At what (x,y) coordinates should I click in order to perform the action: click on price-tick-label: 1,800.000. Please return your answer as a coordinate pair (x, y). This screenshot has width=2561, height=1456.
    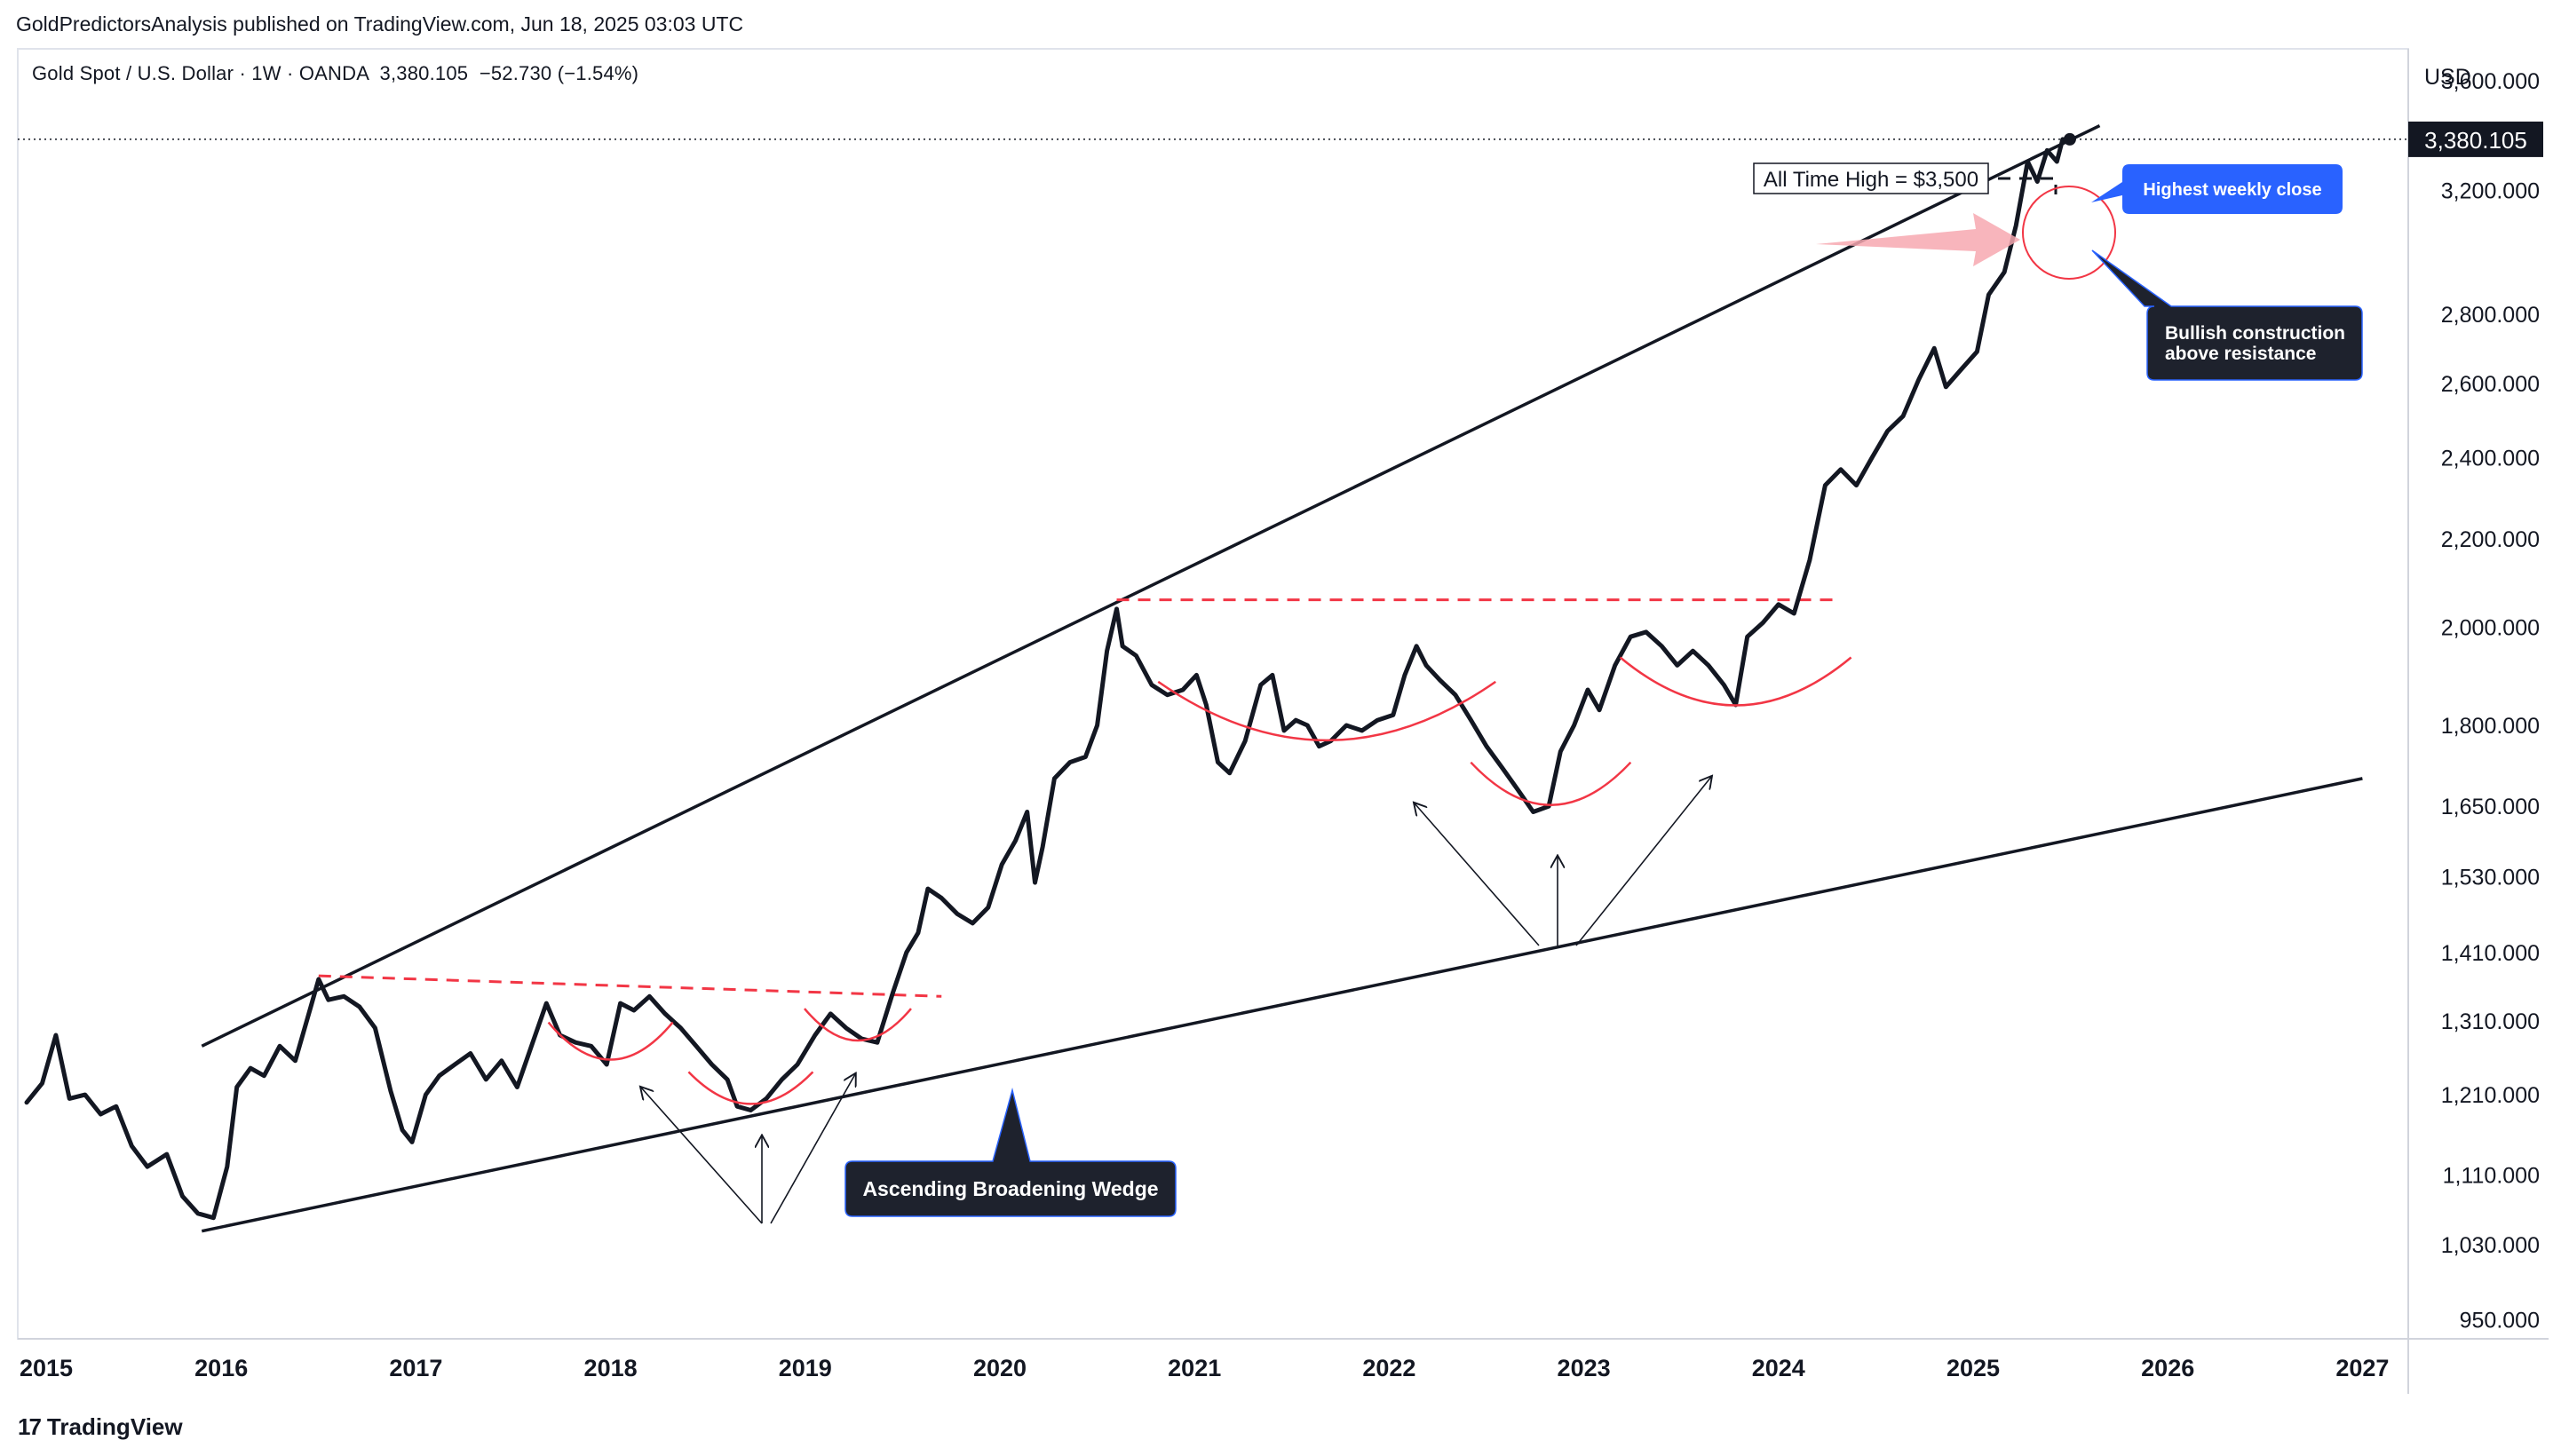
    Looking at the image, I should click on (2490, 726).